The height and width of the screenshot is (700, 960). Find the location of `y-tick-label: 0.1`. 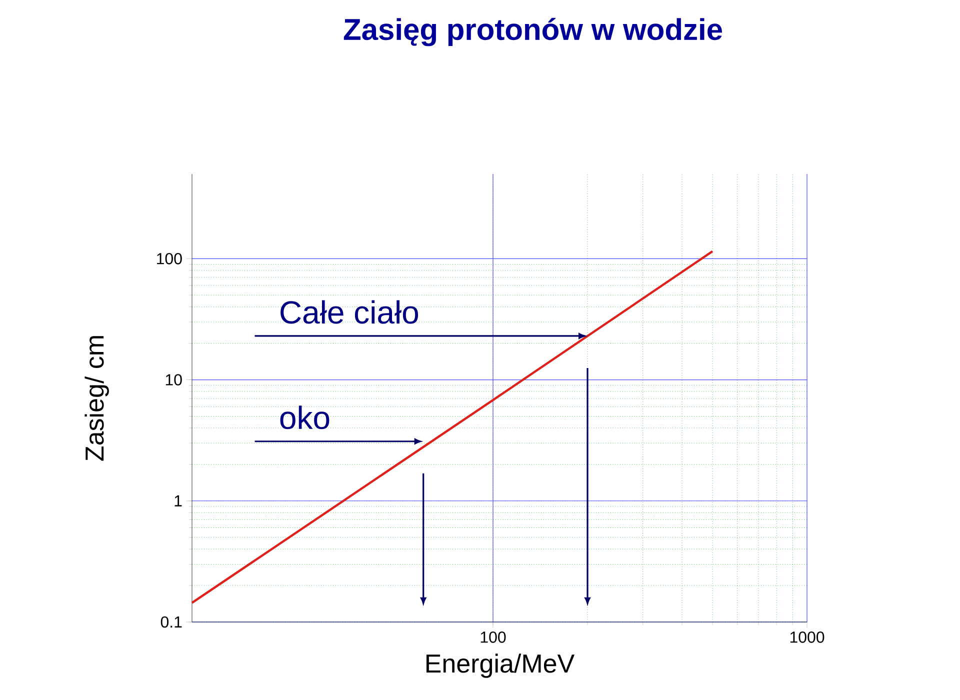

y-tick-label: 0.1 is located at coordinates (171, 622).